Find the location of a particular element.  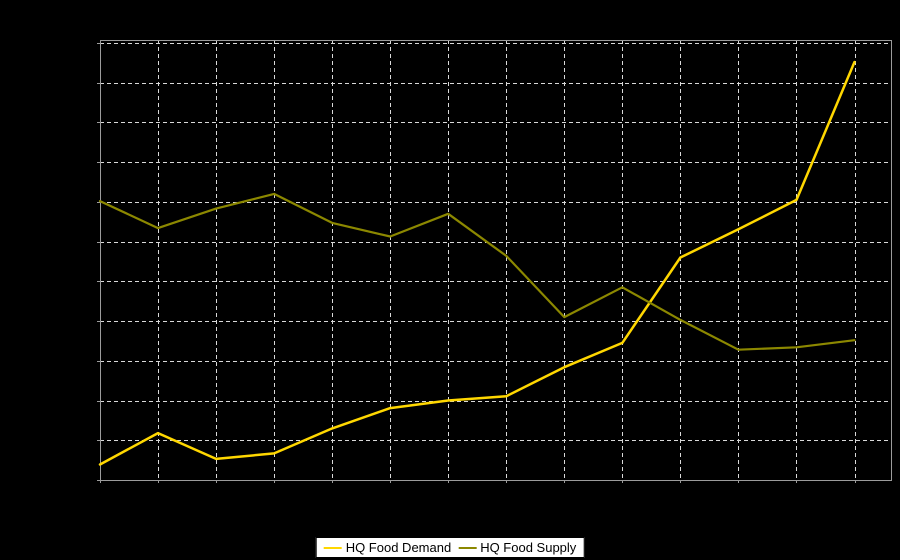

legend-swatch-supply-line is located at coordinates (467, 547).